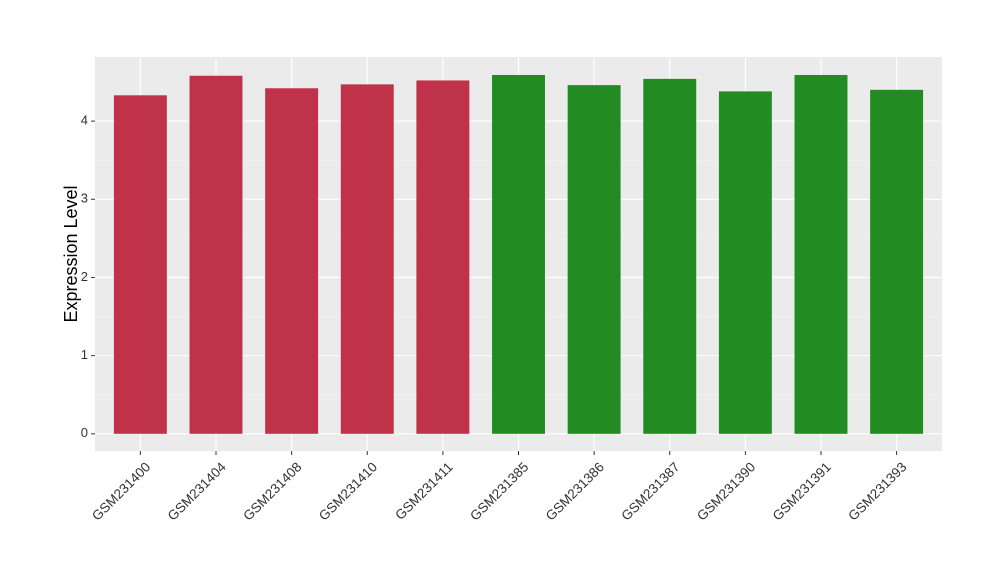  What do you see at coordinates (84, 432) in the screenshot?
I see `y-tick-label: 0` at bounding box center [84, 432].